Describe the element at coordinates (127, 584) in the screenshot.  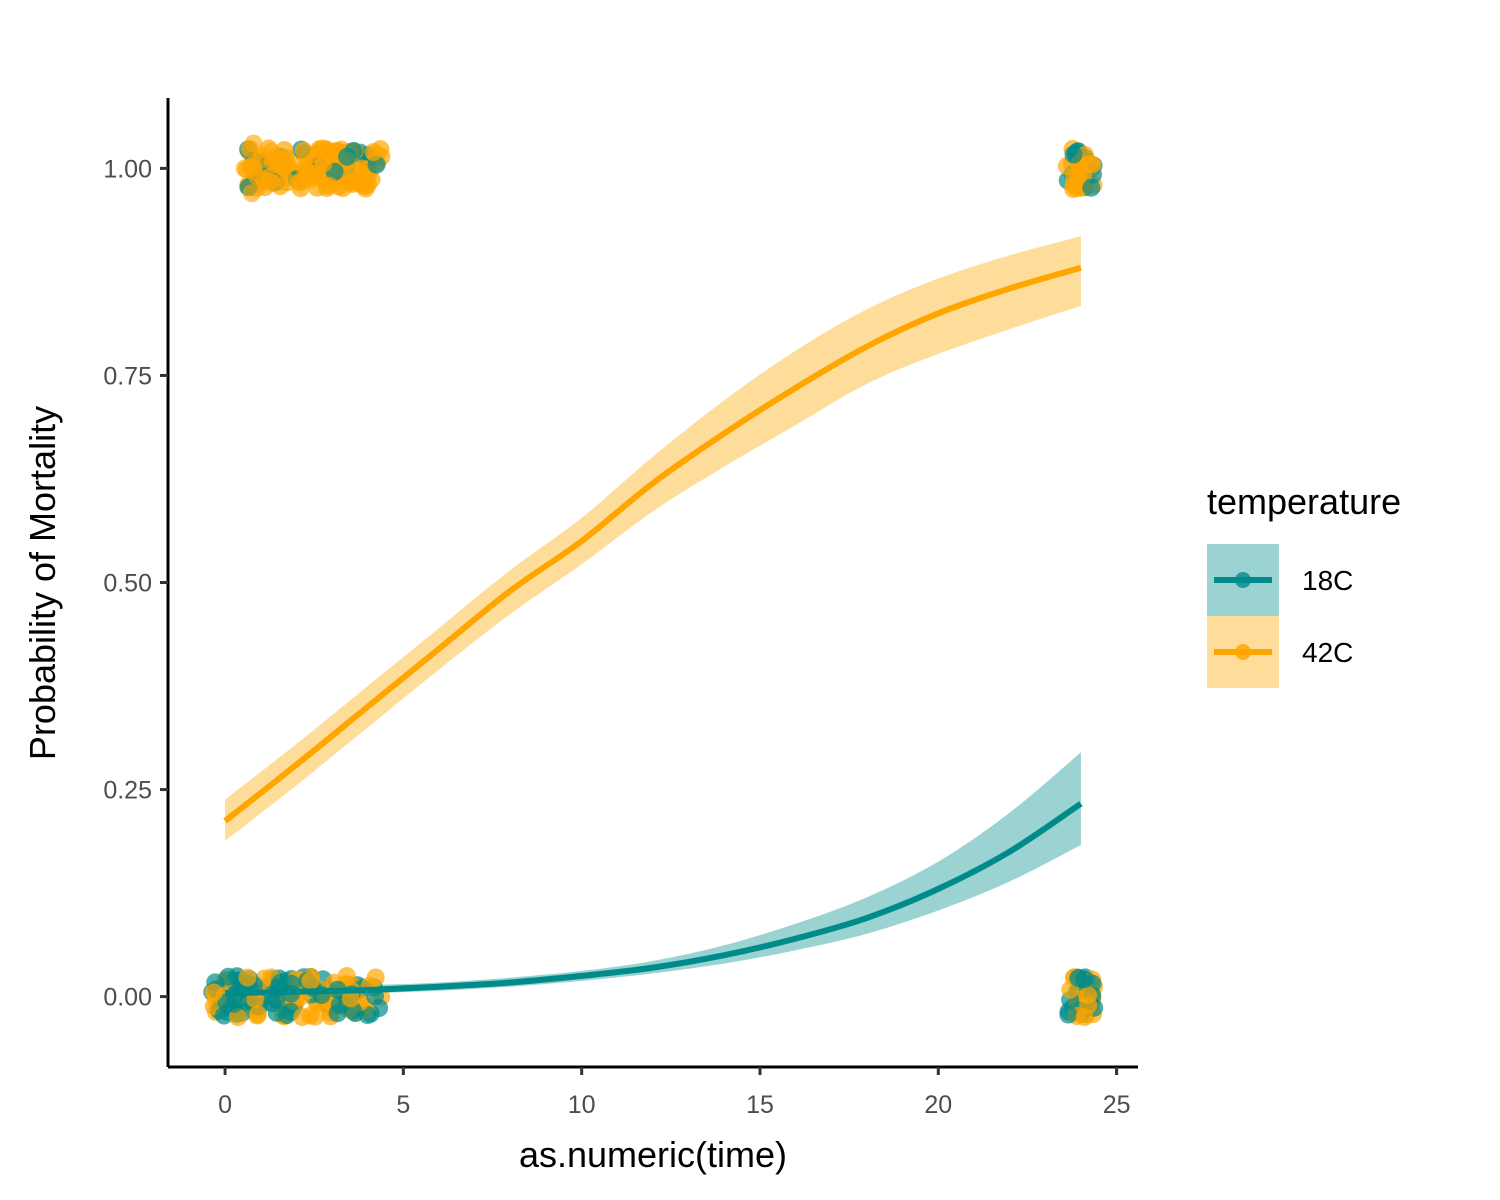
I see `y-tick-label: 0.50` at that location.